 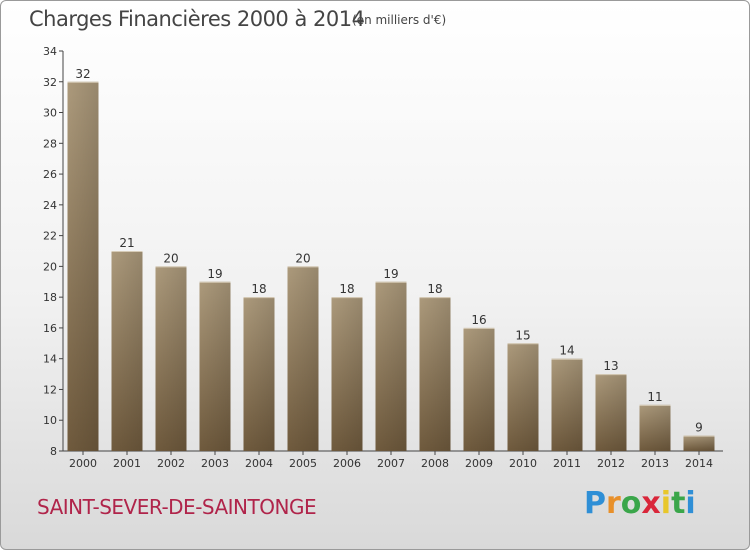 I want to click on x-tick-label: 2004, so click(x=259, y=463).